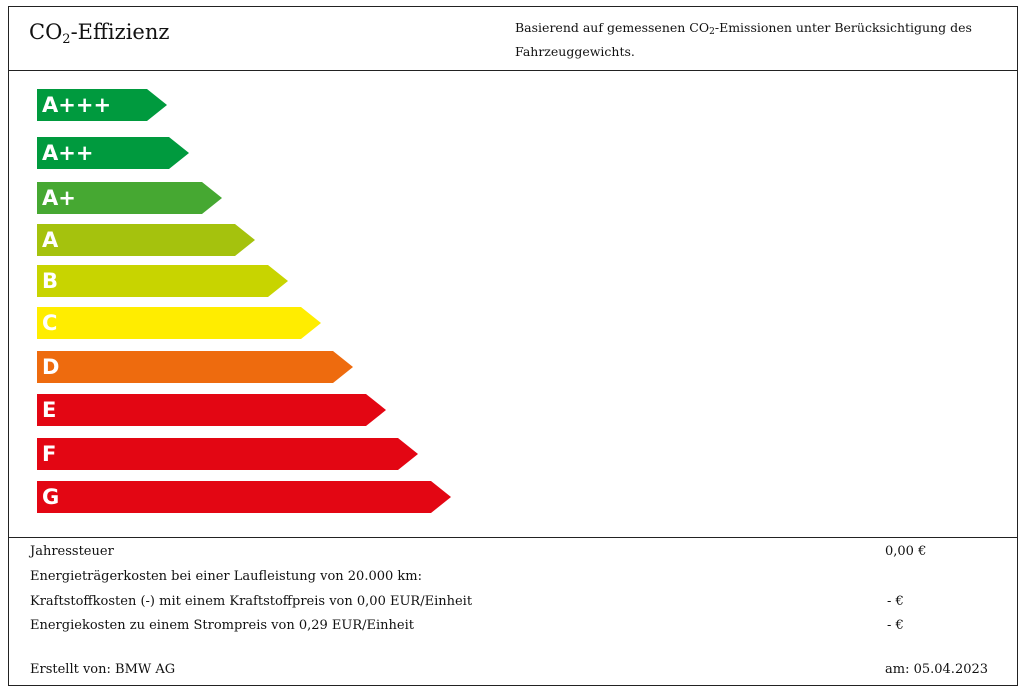 The height and width of the screenshot is (690, 1024). What do you see at coordinates (50, 323) in the screenshot?
I see `class-label: C` at bounding box center [50, 323].